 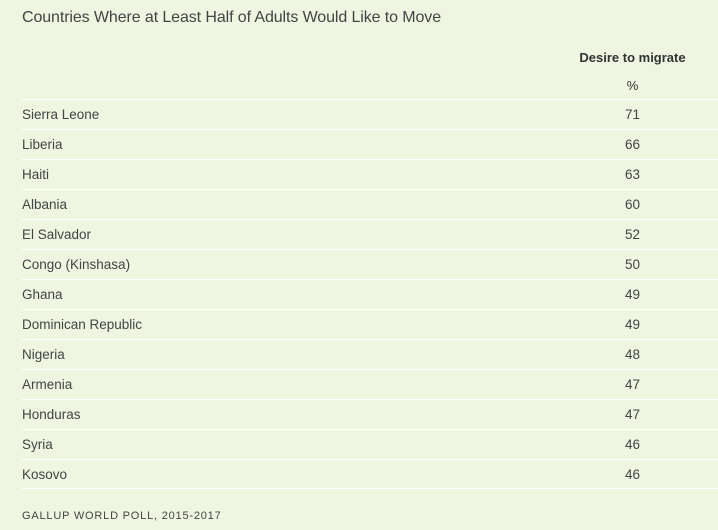 I want to click on table-row: Haiti 63, so click(x=370, y=174).